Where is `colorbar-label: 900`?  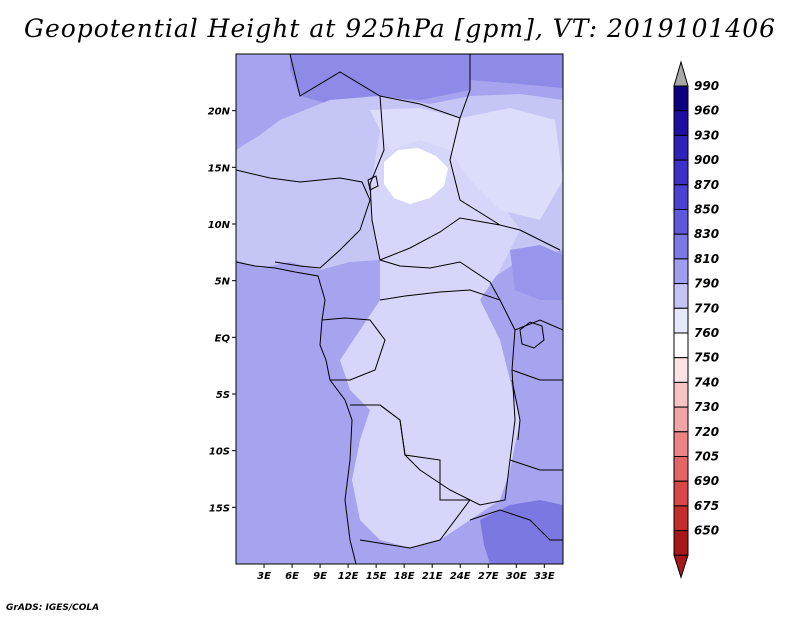
colorbar-label: 900 is located at coordinates (706, 160).